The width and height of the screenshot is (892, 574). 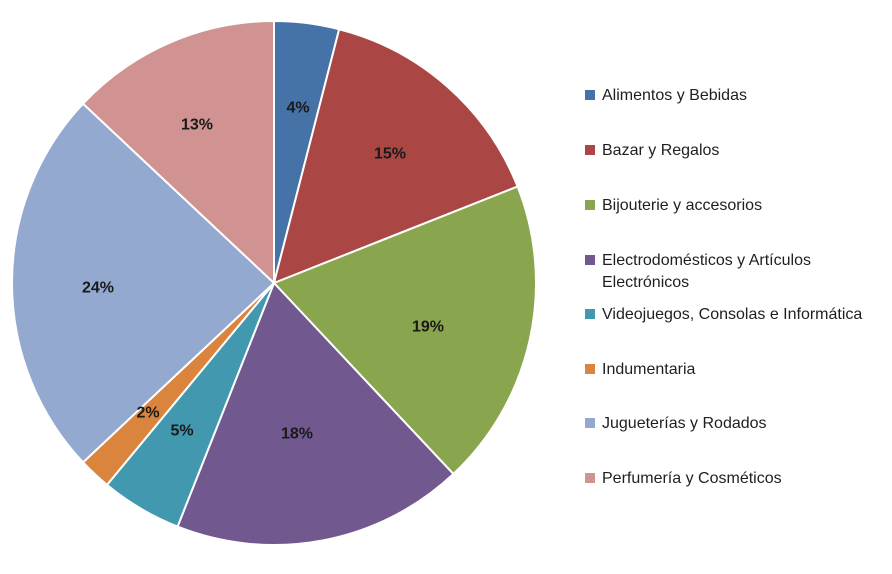 What do you see at coordinates (590, 205) in the screenshot?
I see `legend-swatch-bijouterie-y-accesorios` at bounding box center [590, 205].